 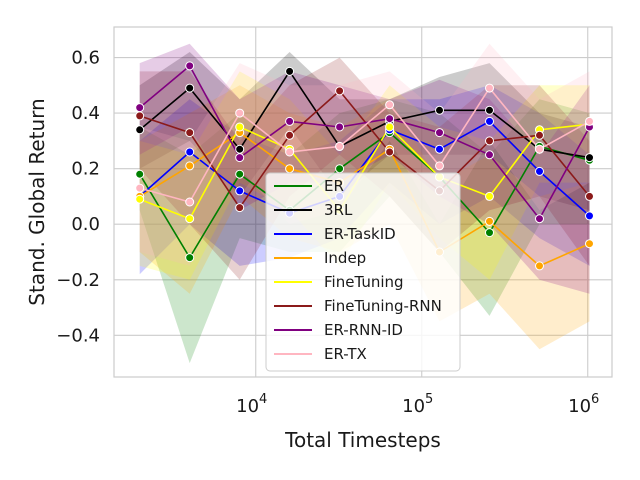 I want to click on legend-label: ER-TaskID, so click(x=360, y=234).